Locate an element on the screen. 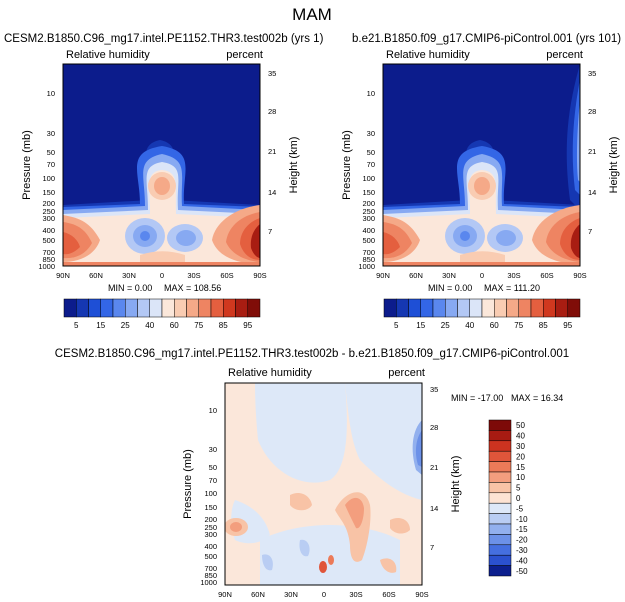 The width and height of the screenshot is (625, 602). panel-2-colorbar-label: 15 is located at coordinates (420, 325).